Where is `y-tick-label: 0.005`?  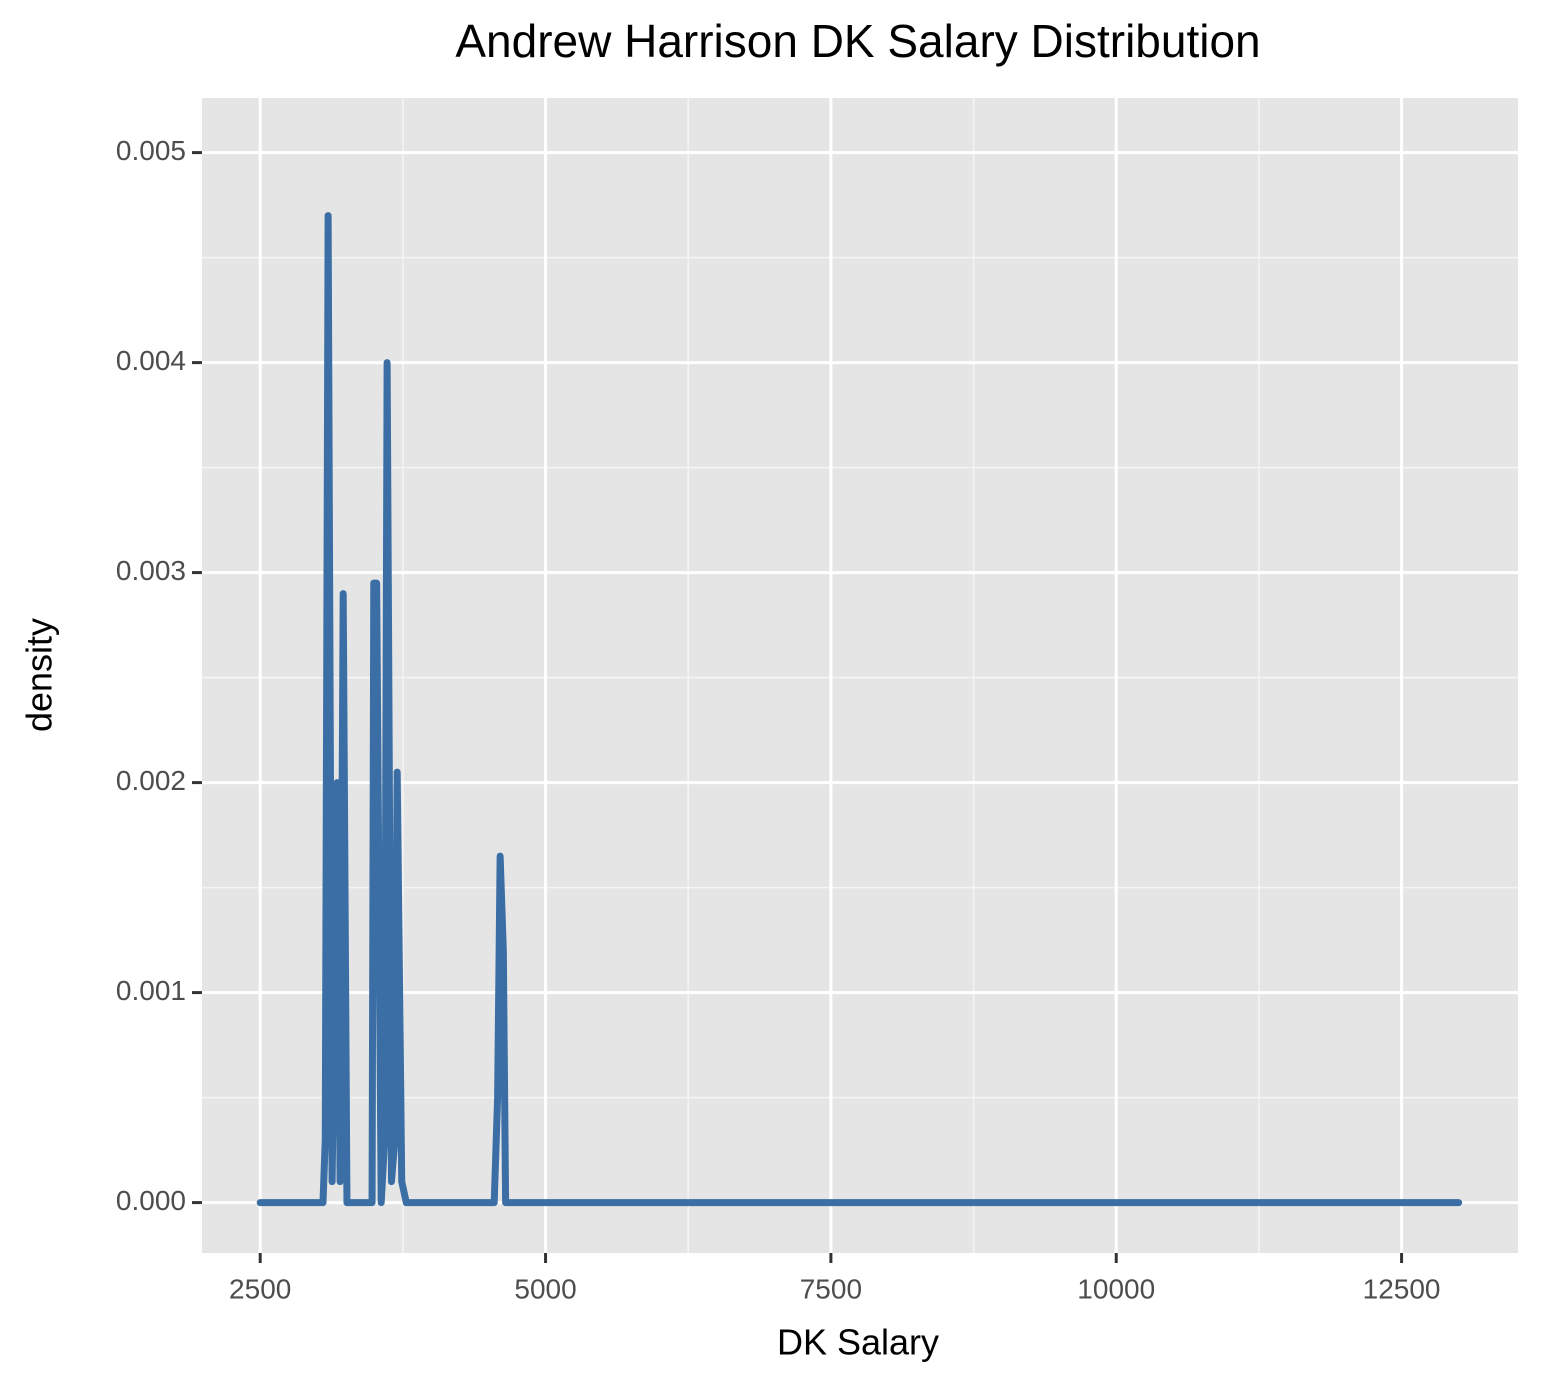 y-tick-label: 0.005 is located at coordinates (151, 150).